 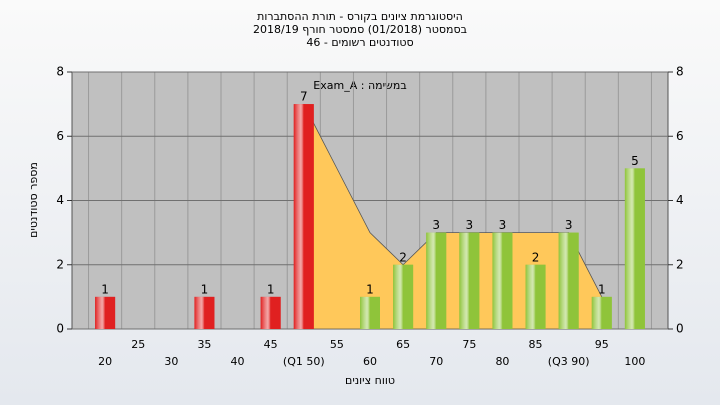 I want to click on data-label: 7, so click(x=304, y=97).